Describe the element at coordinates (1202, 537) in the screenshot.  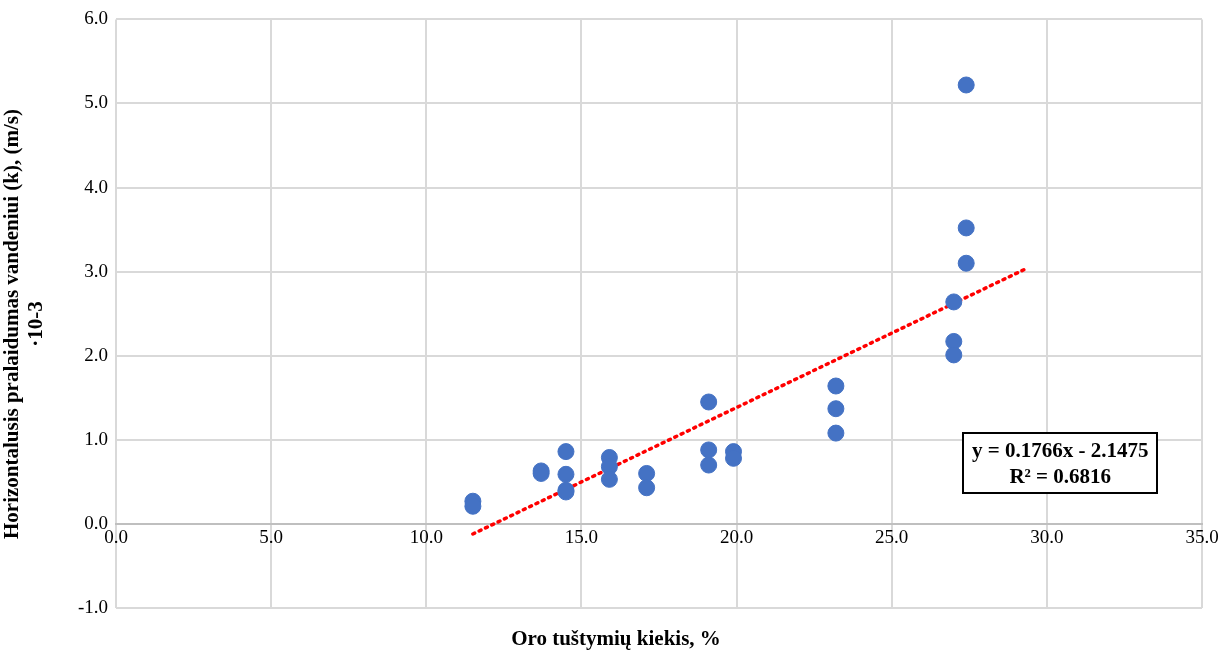
I see `x-tick-label: 35.0` at that location.